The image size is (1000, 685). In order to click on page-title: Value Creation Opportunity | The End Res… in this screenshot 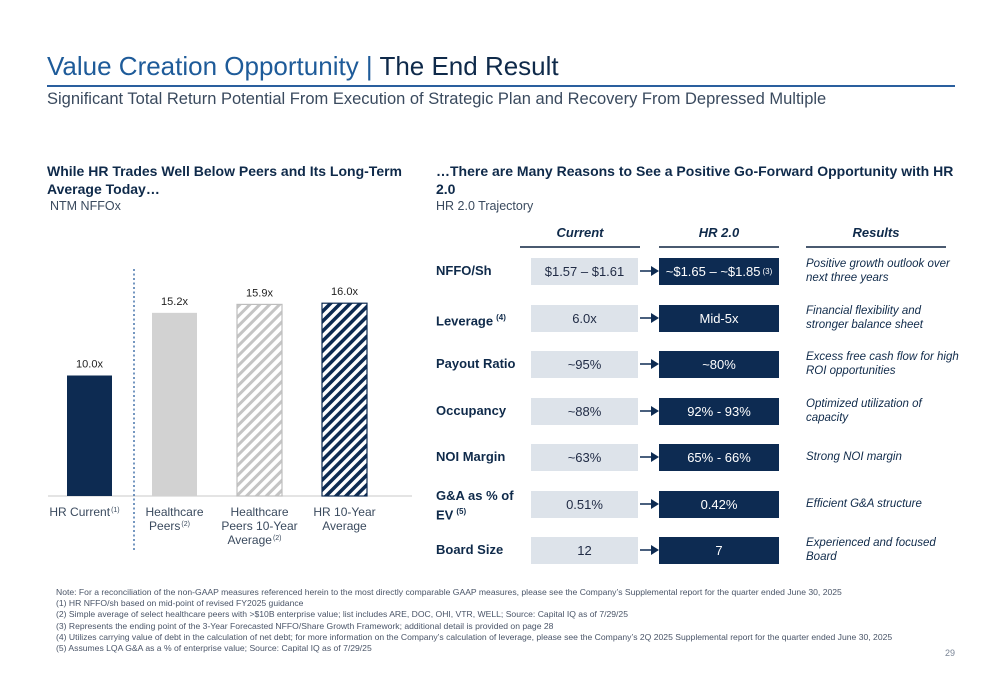, I will do `click(303, 66)`.